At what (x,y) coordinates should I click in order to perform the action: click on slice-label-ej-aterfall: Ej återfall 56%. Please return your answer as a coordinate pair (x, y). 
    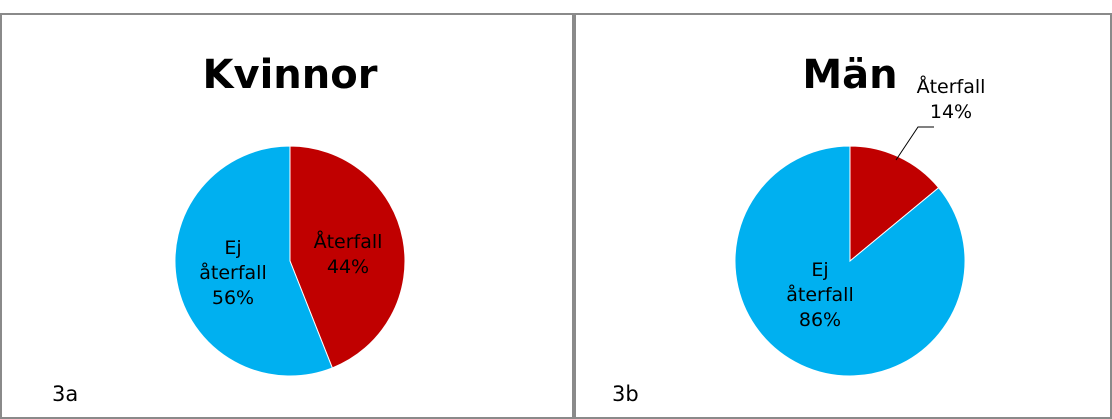
    Looking at the image, I should click on (232, 273).